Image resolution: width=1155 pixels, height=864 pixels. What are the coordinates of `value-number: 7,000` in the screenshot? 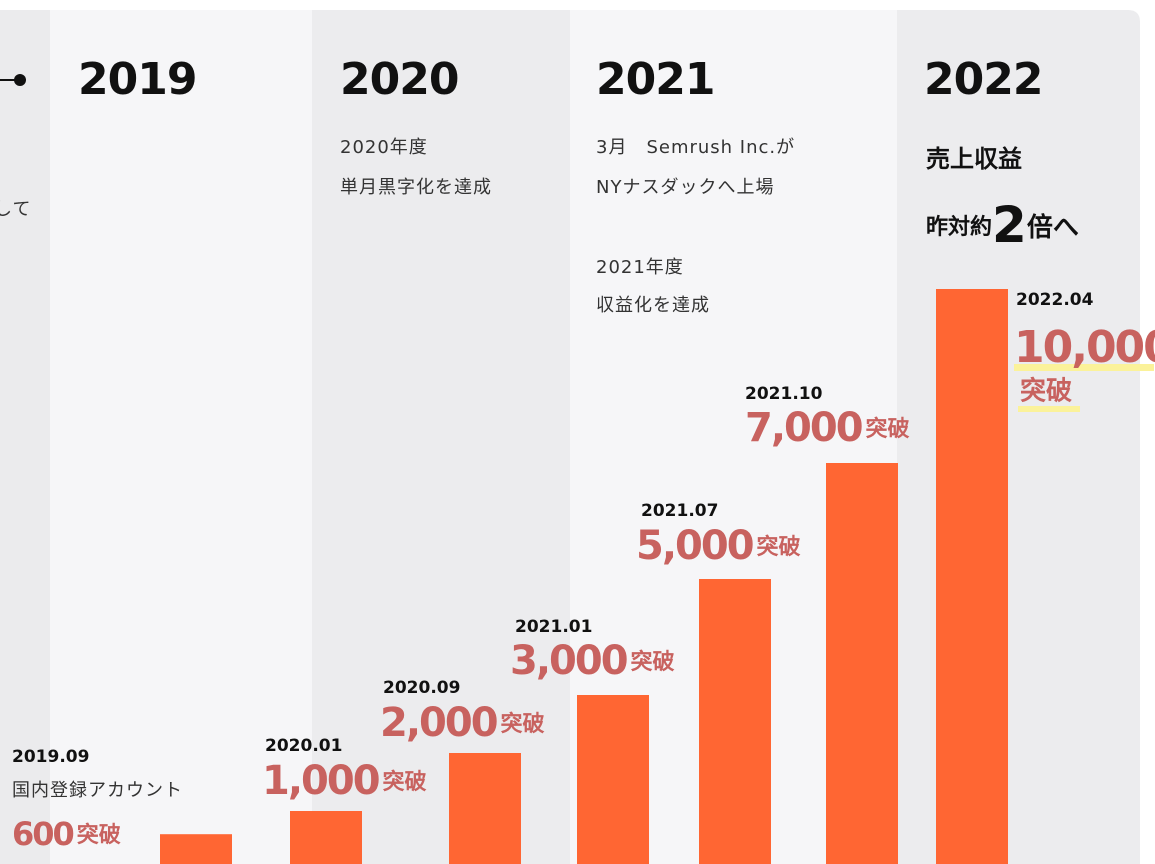 It's located at (803, 428).